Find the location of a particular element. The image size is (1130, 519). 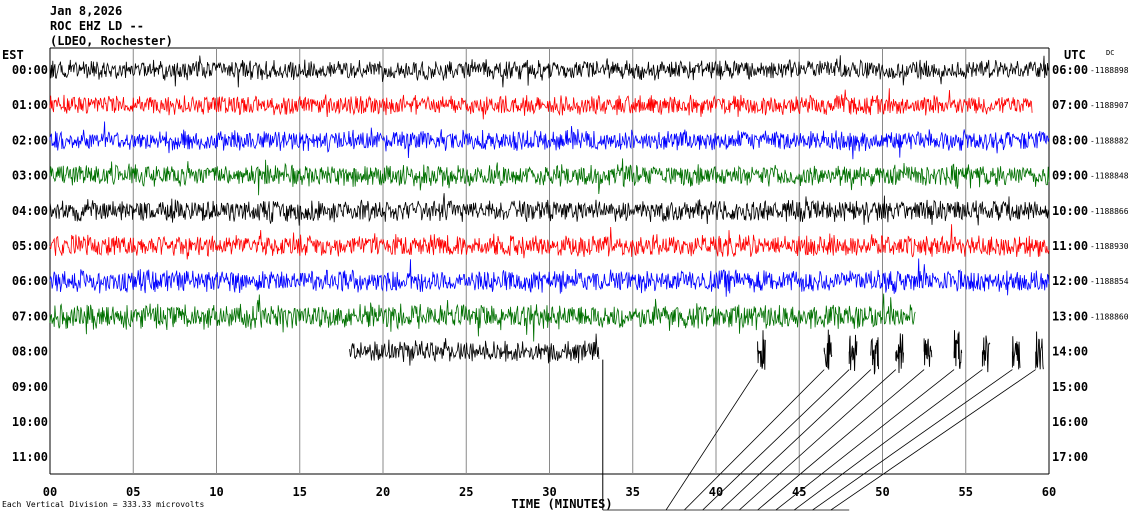

baseline-connectors is located at coordinates (819, 435).